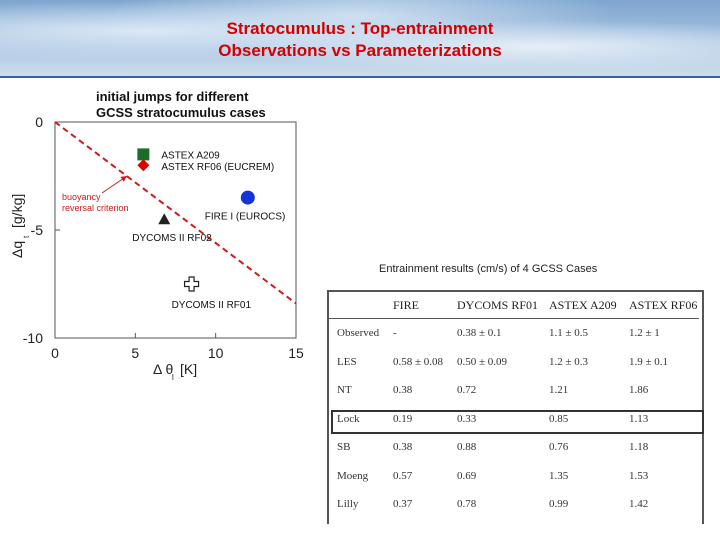 The height and width of the screenshot is (540, 720). Describe the element at coordinates (514, 476) in the screenshot. I see `table-row: Moeng 0.57 0.69 1.35 1.53` at that location.